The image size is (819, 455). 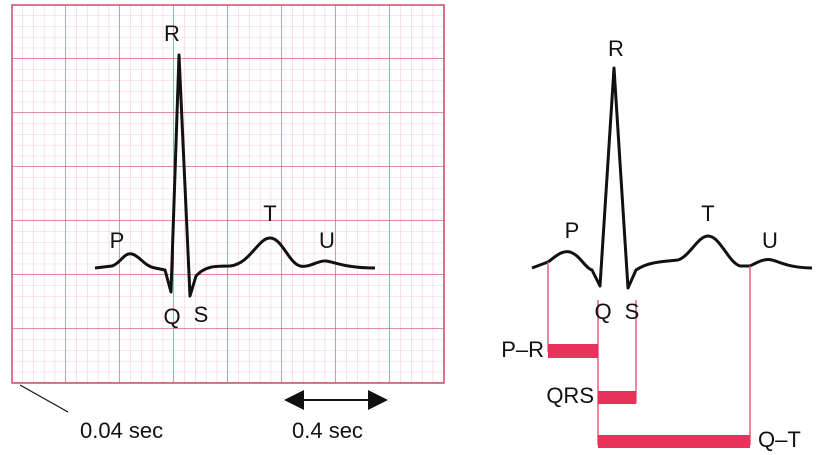 What do you see at coordinates (570, 395) in the screenshot?
I see `interval-label: QRS` at bounding box center [570, 395].